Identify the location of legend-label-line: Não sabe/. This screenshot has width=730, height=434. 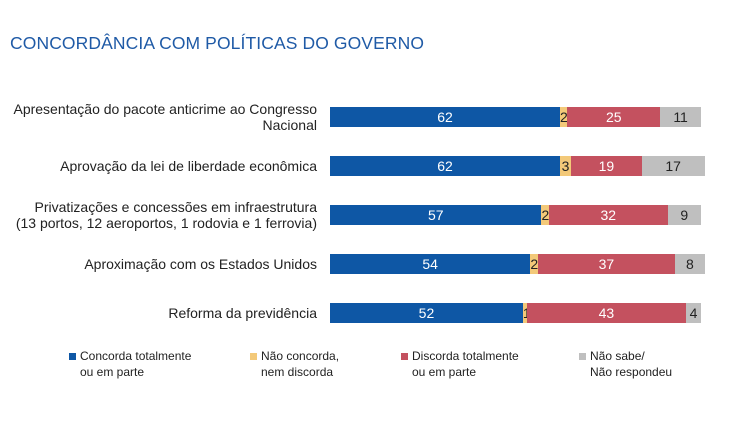
(617, 356).